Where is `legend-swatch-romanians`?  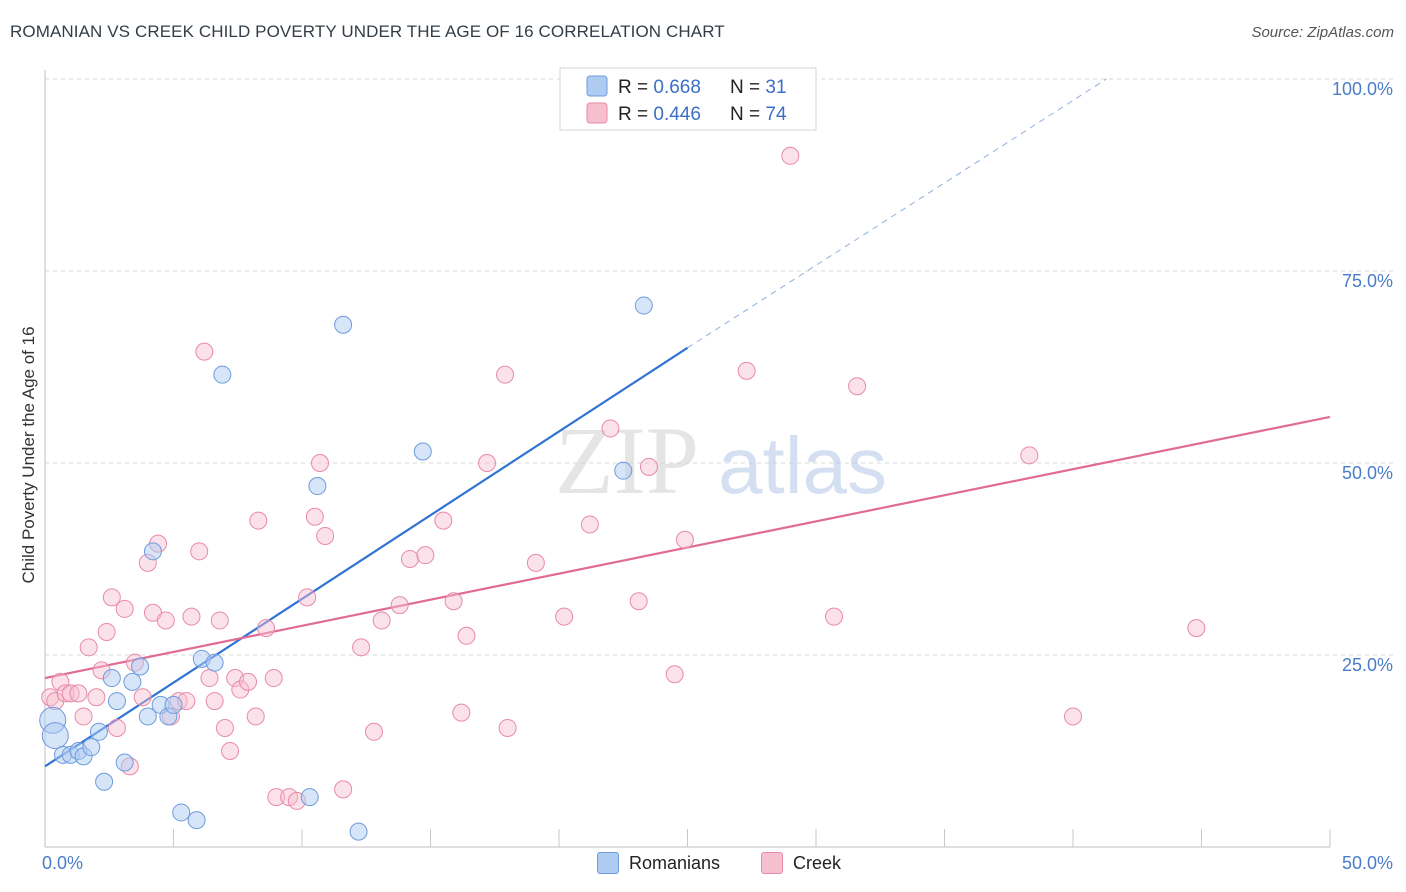 legend-swatch-romanians is located at coordinates (597, 86).